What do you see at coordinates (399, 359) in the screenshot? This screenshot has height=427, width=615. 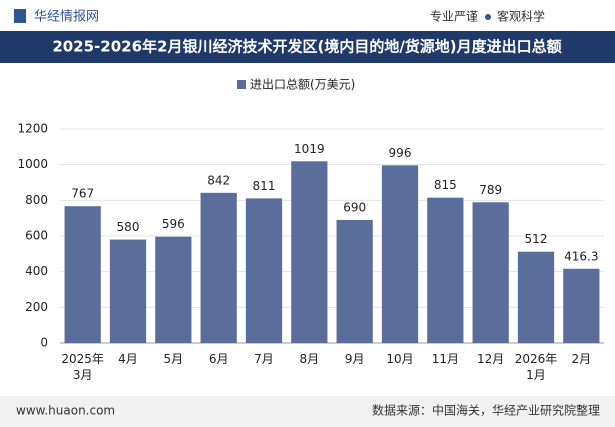 I see `x-tick-label: 10月` at bounding box center [399, 359].